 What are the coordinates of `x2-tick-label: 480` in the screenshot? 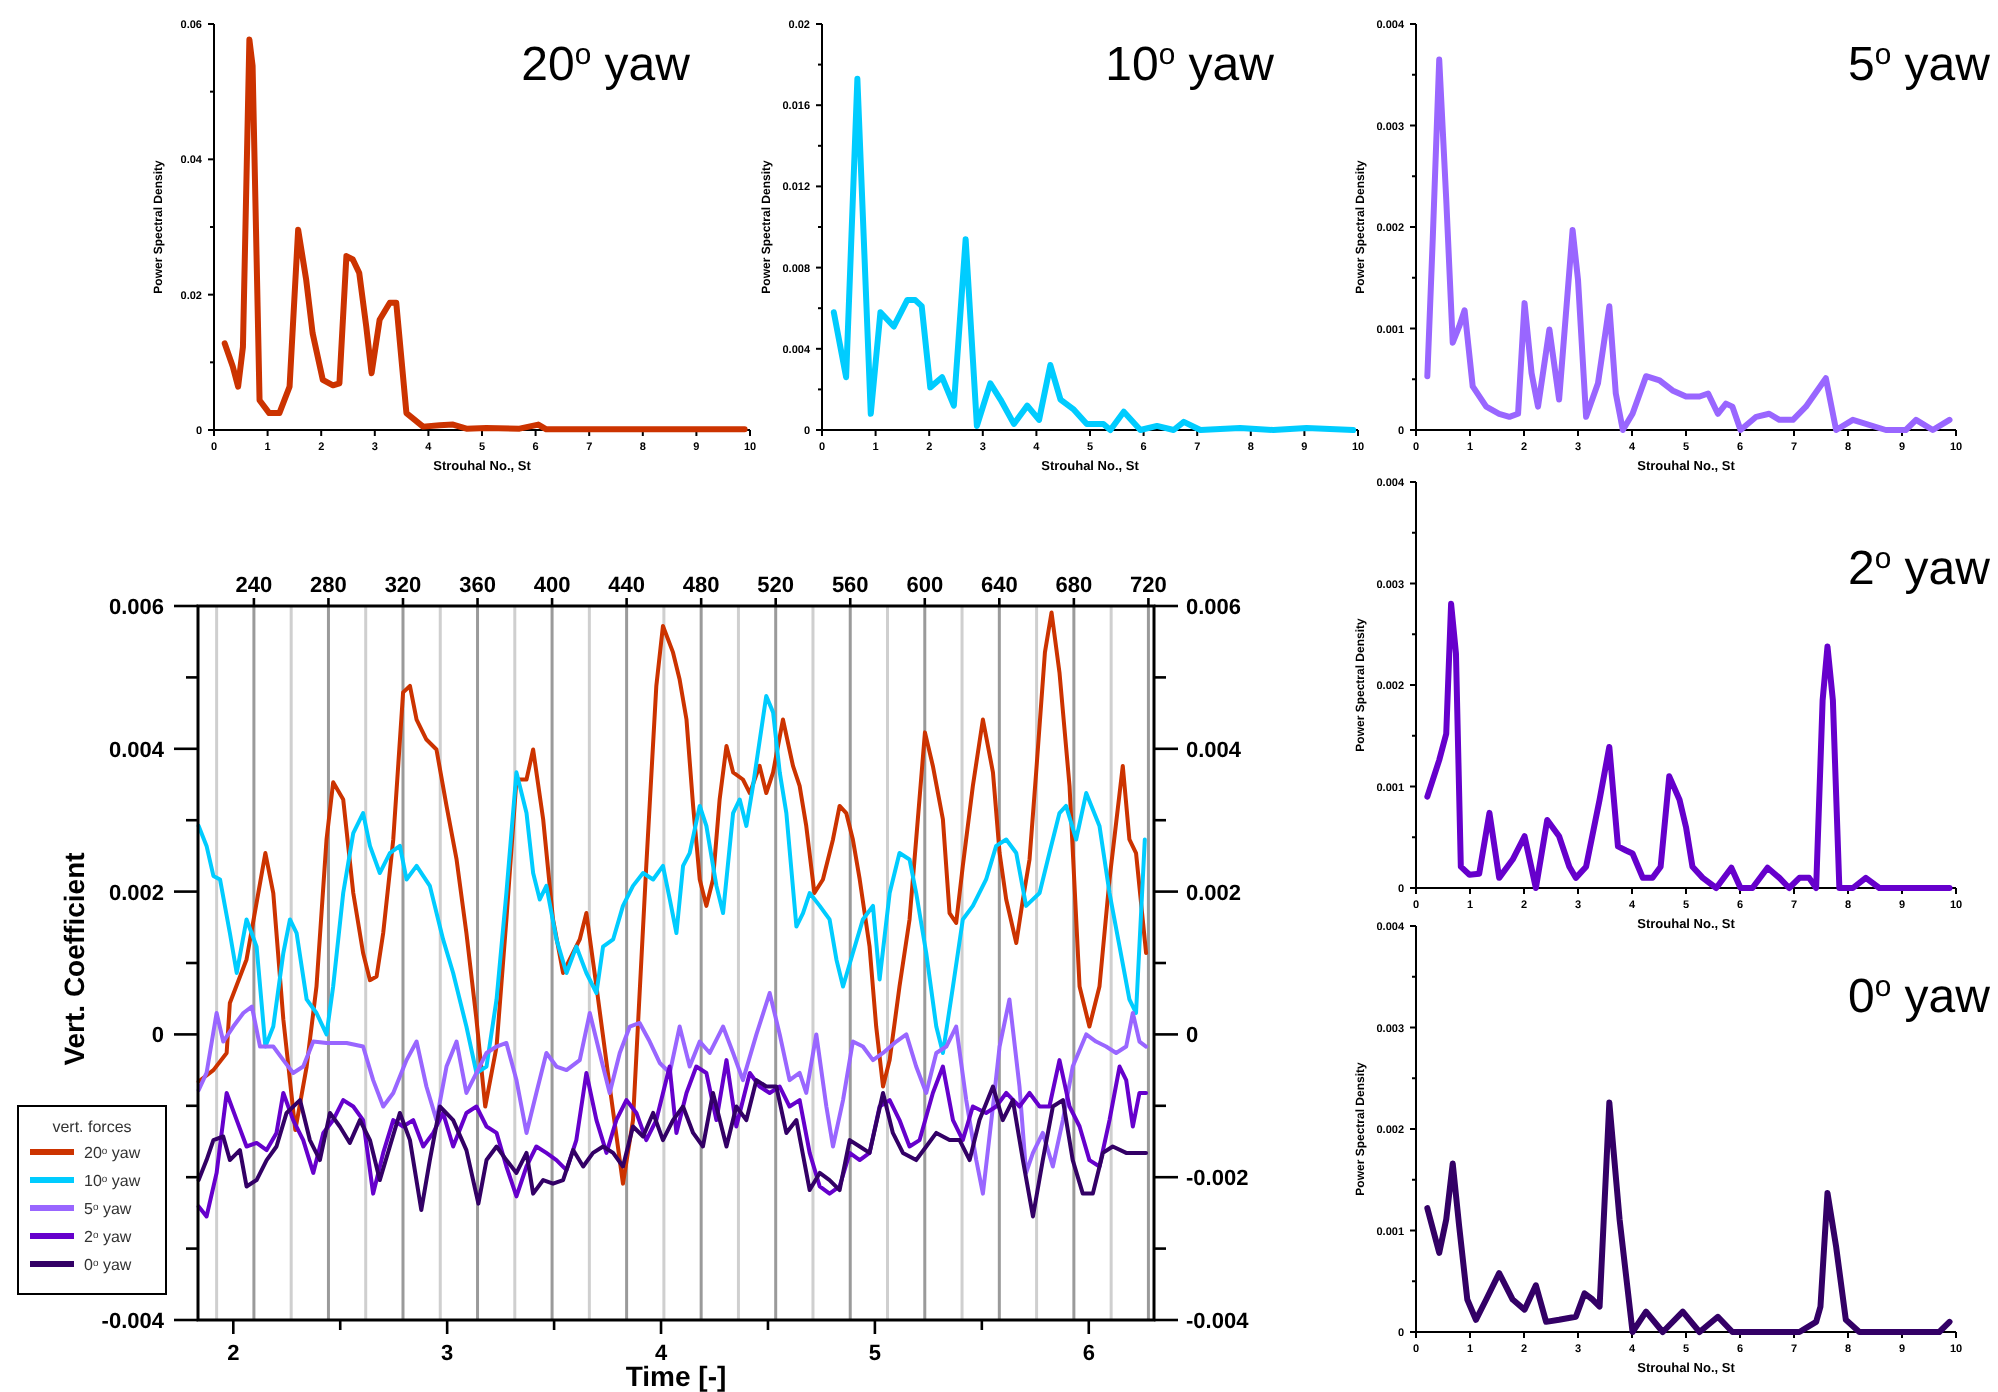 It's located at (701, 586).